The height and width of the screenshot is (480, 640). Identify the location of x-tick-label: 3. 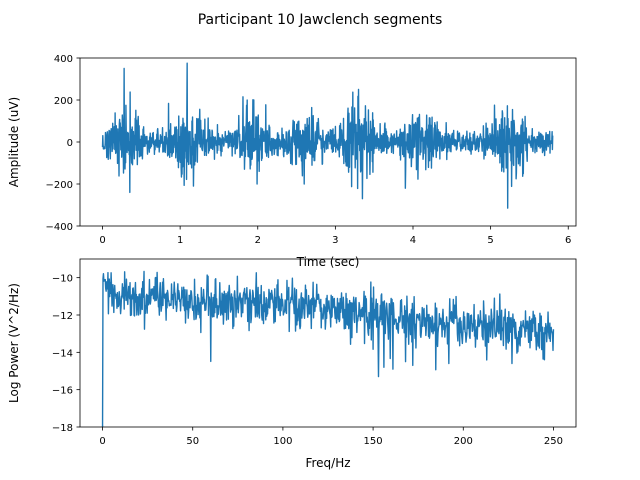
(335, 240).